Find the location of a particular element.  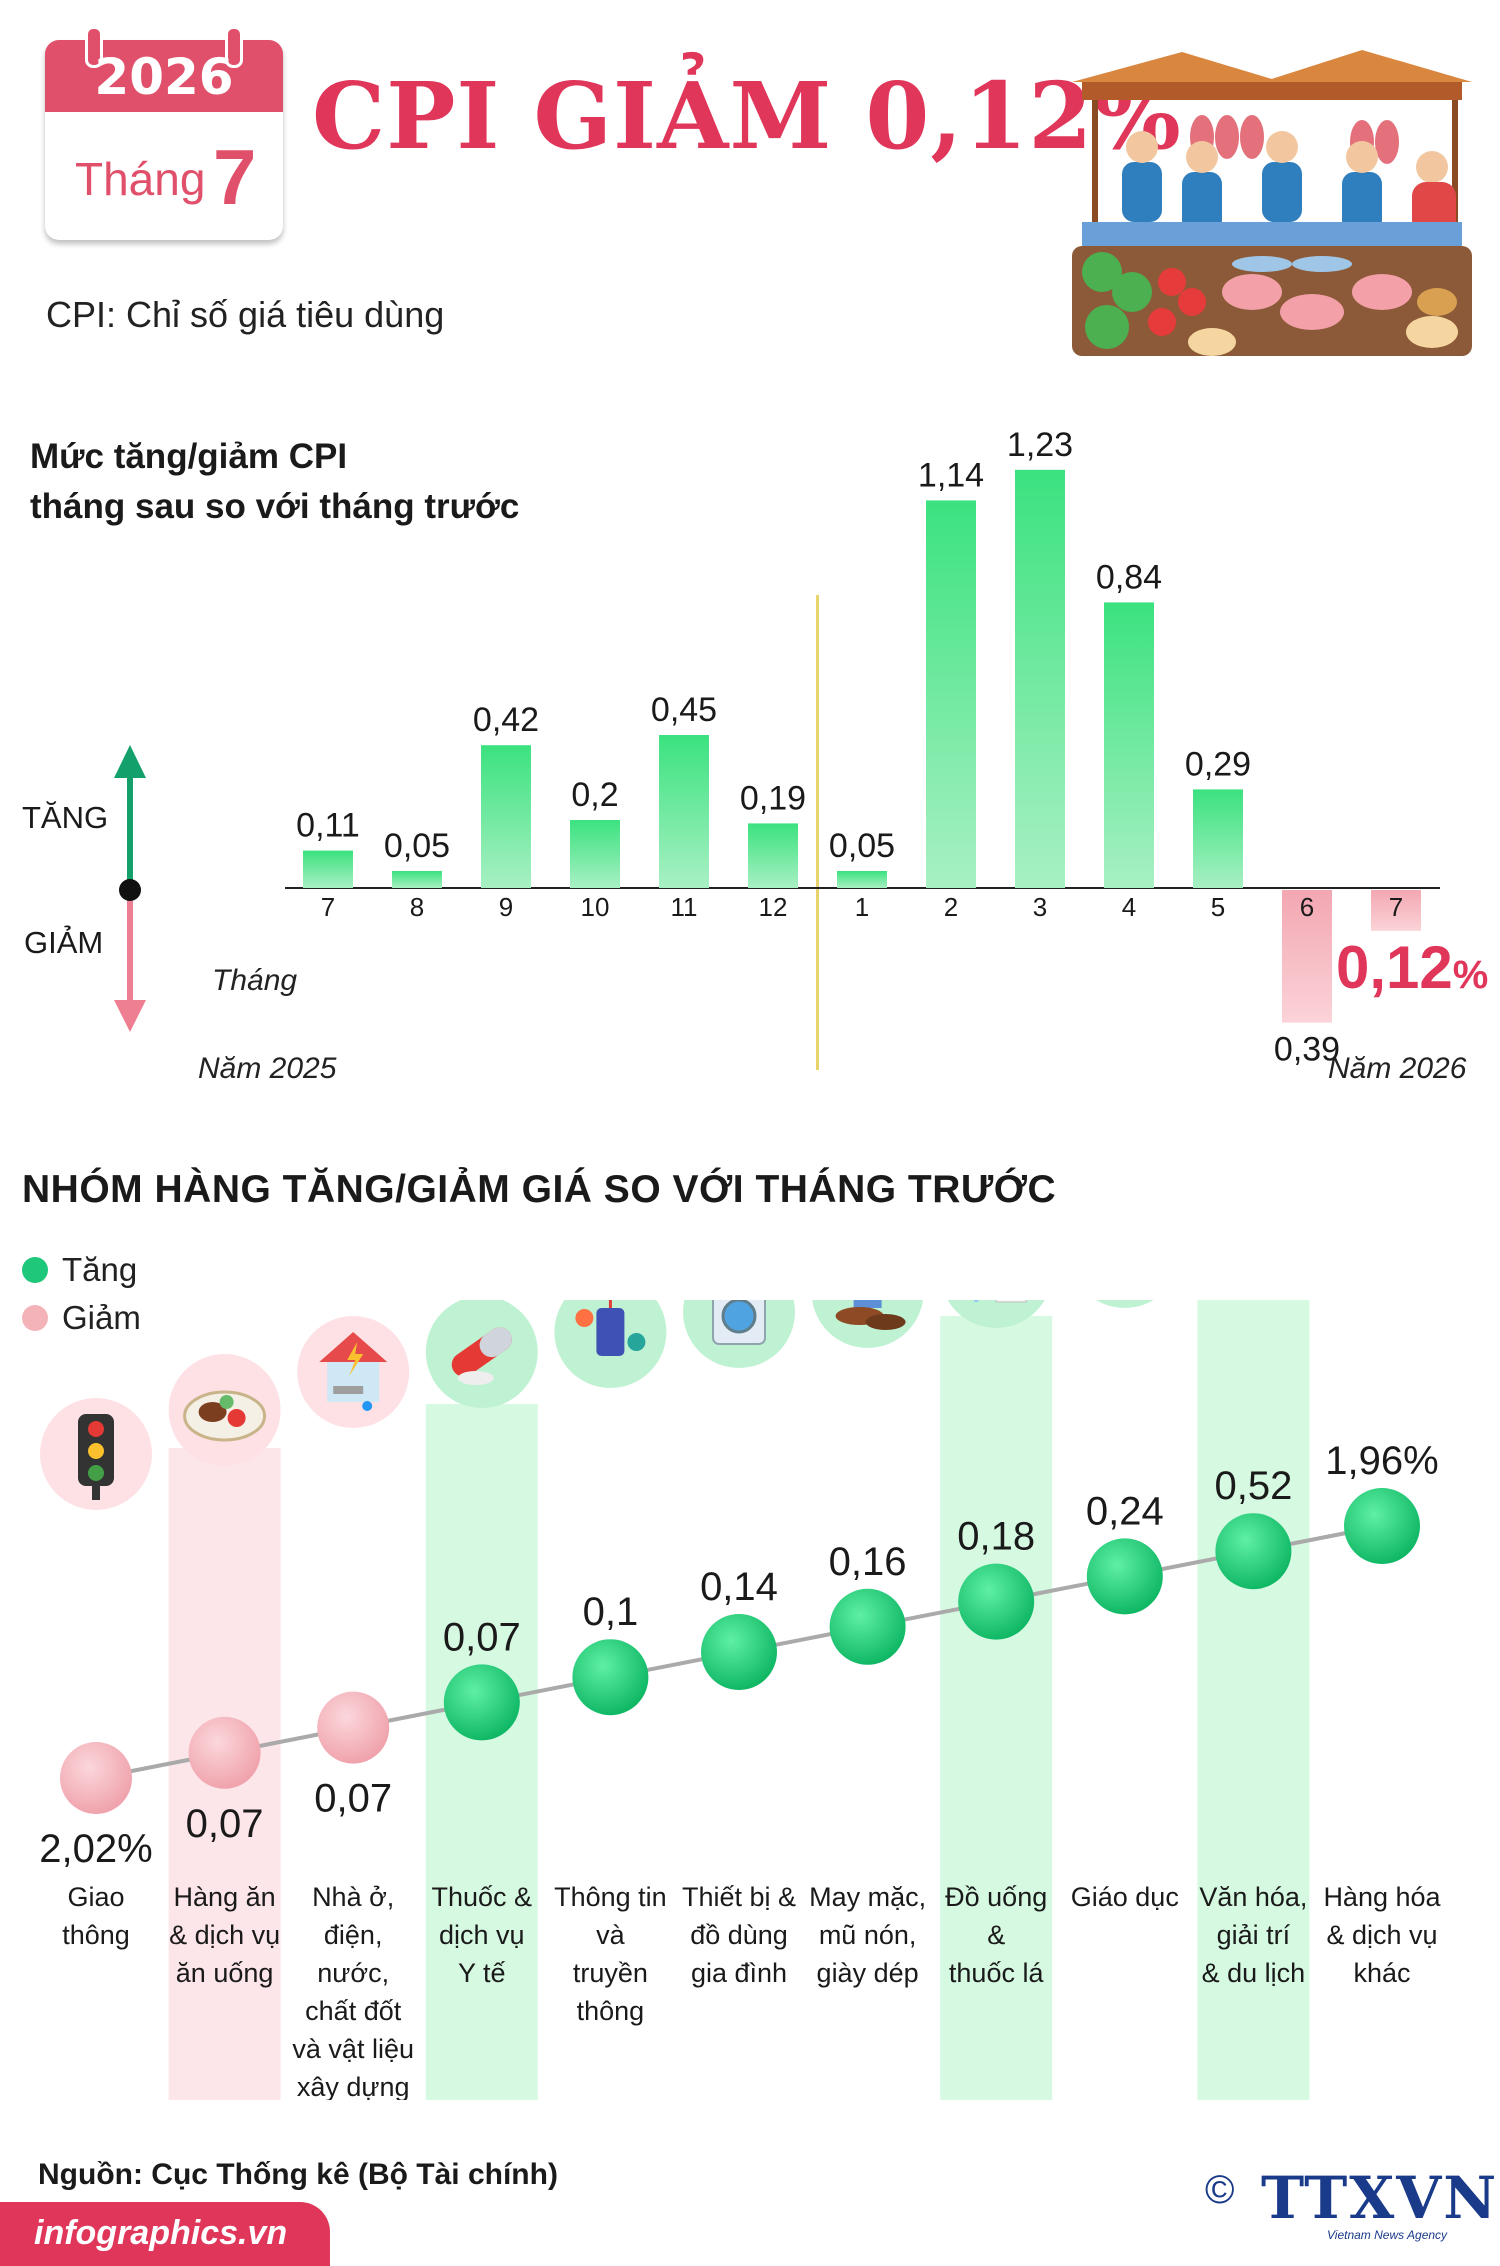

legend-decrease: Giảm is located at coordinates (81, 1318).